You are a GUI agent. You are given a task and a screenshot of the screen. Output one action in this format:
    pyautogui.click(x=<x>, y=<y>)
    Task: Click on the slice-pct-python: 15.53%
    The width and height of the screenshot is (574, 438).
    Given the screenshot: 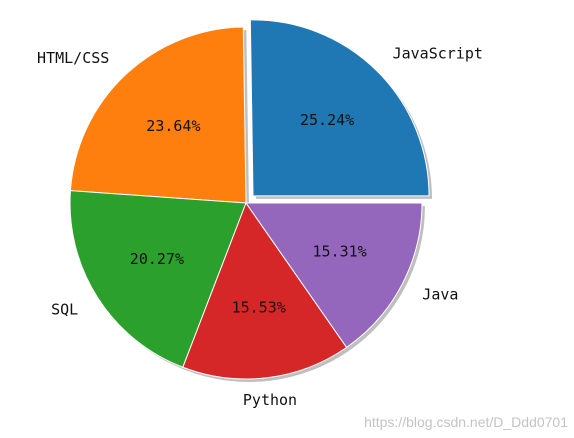 What is the action you would take?
    pyautogui.click(x=259, y=307)
    